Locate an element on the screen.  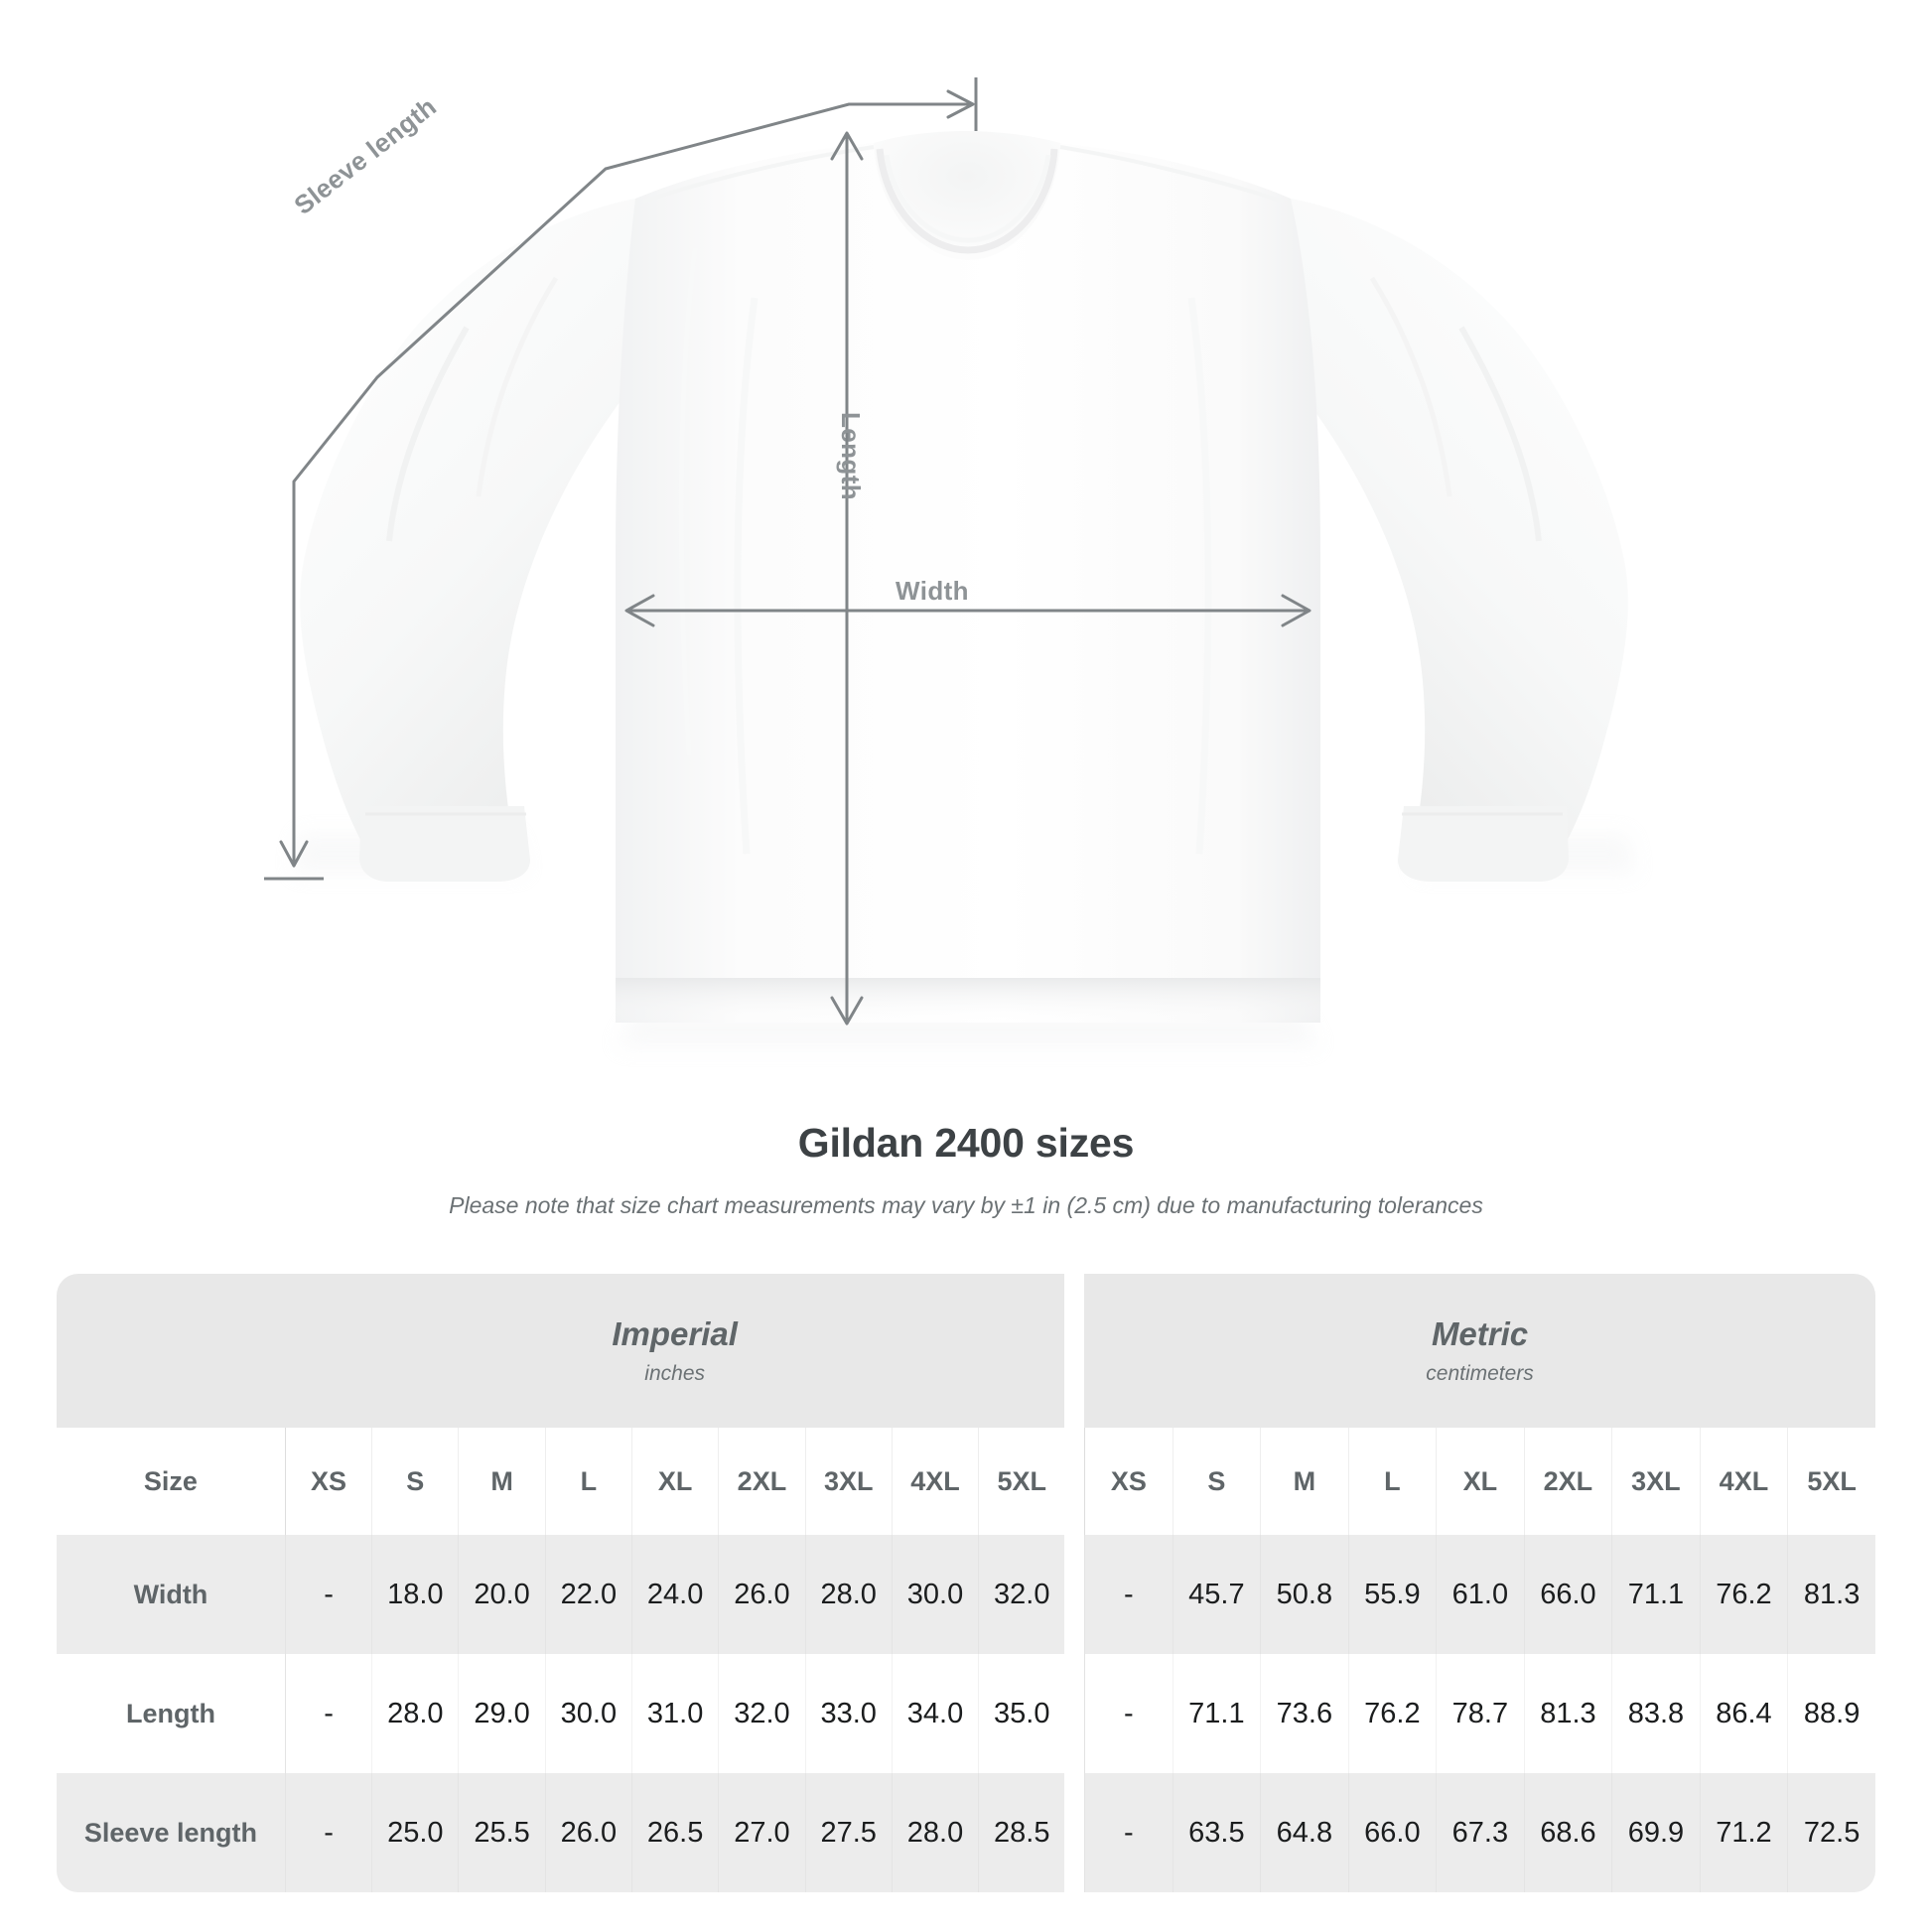
collar is located at coordinates (967, 196).